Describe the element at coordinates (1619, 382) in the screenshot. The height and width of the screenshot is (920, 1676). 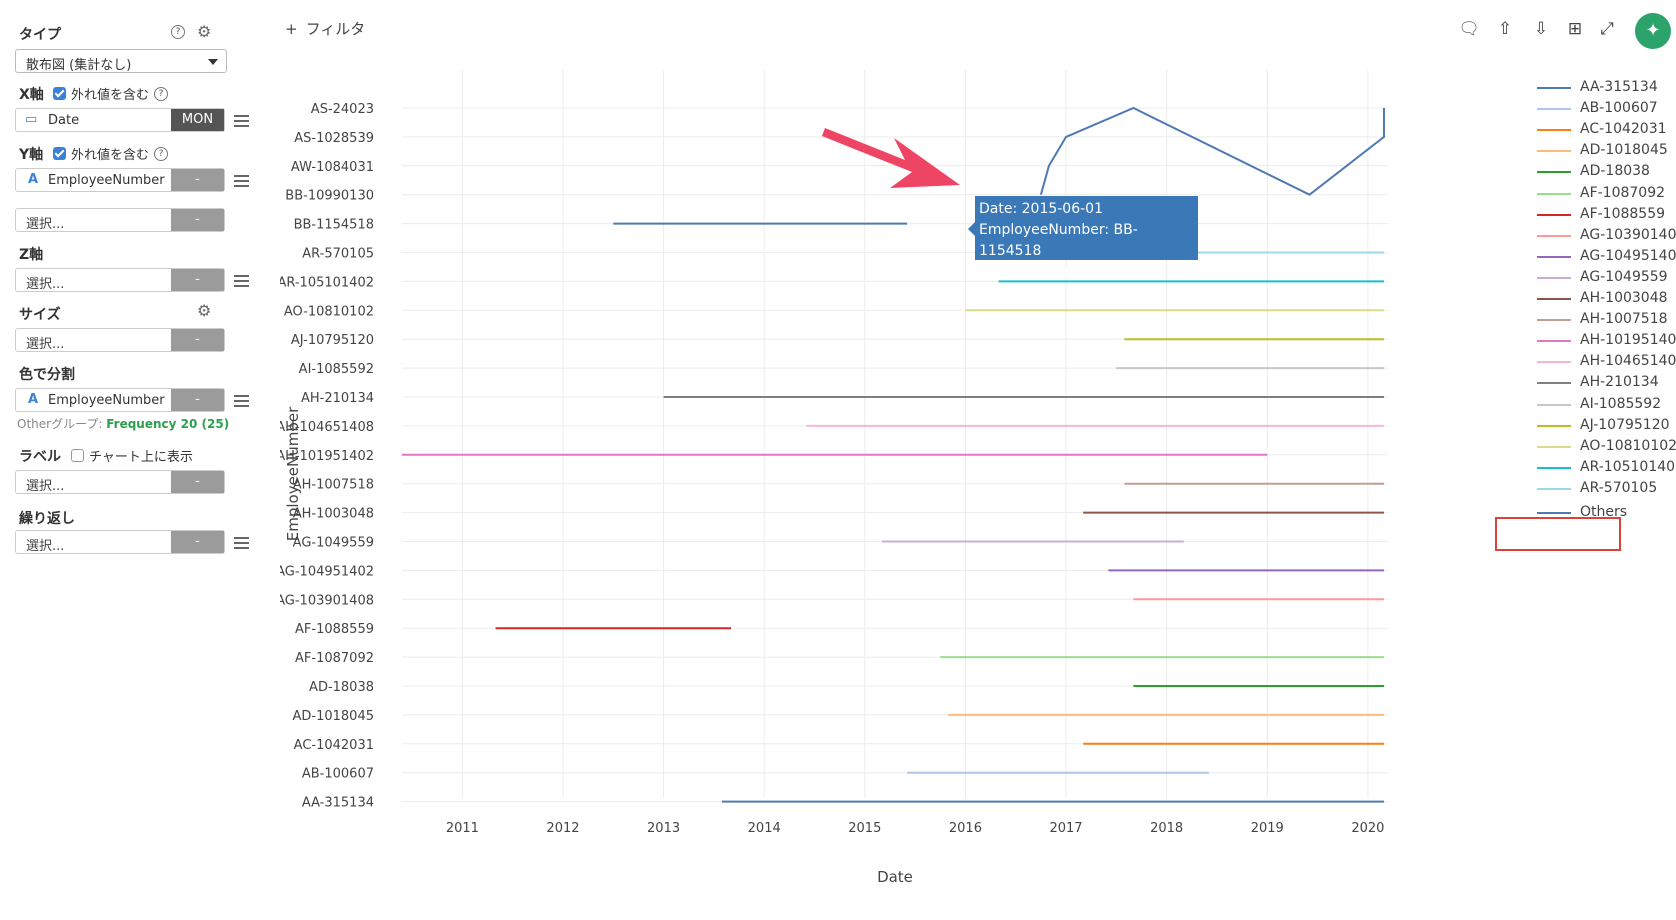
I see `legend-label: AH-210134` at that location.